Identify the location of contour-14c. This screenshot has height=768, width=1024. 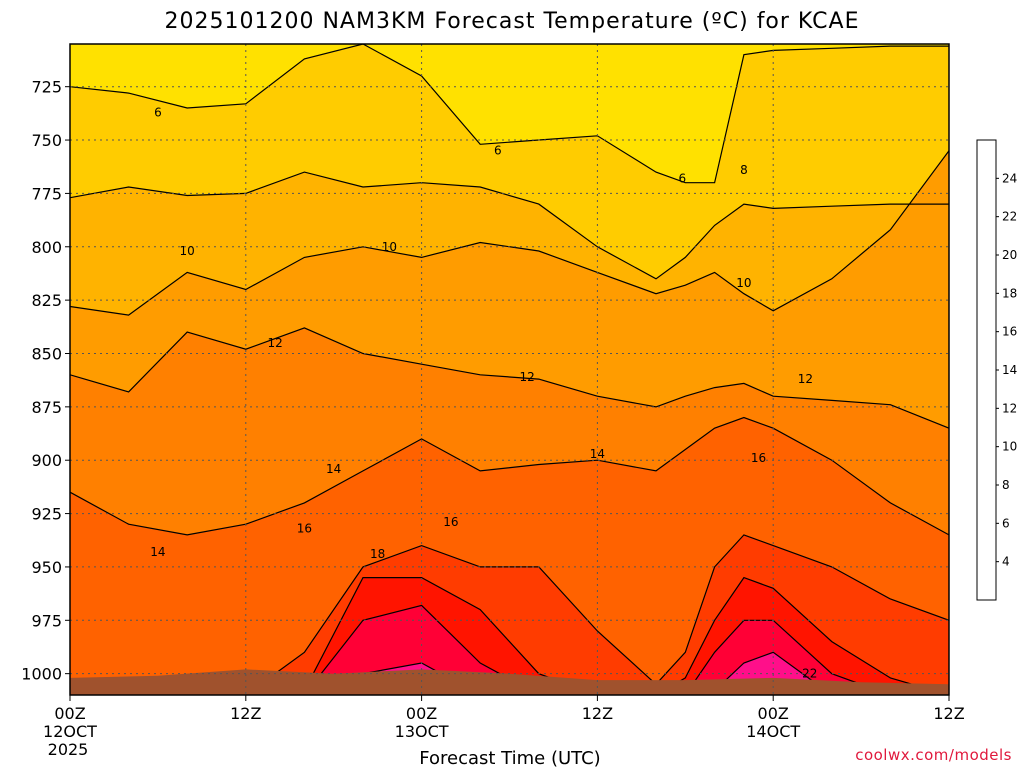
(509, 476).